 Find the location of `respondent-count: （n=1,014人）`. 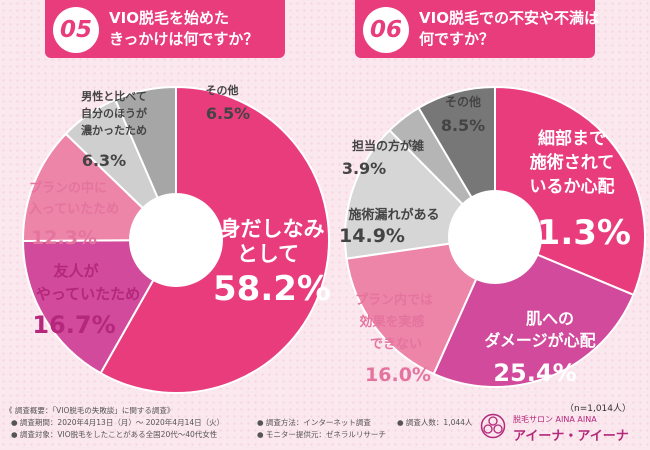

respondent-count: （n=1,014人） is located at coordinates (598, 409).